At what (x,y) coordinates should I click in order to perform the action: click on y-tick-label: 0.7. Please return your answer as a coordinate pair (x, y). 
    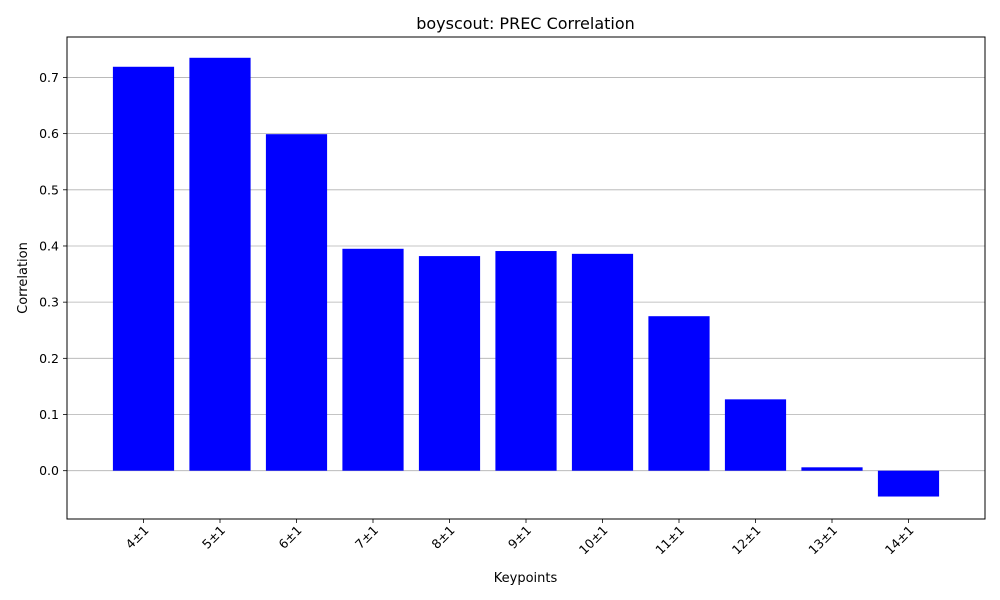
    Looking at the image, I should click on (49, 77).